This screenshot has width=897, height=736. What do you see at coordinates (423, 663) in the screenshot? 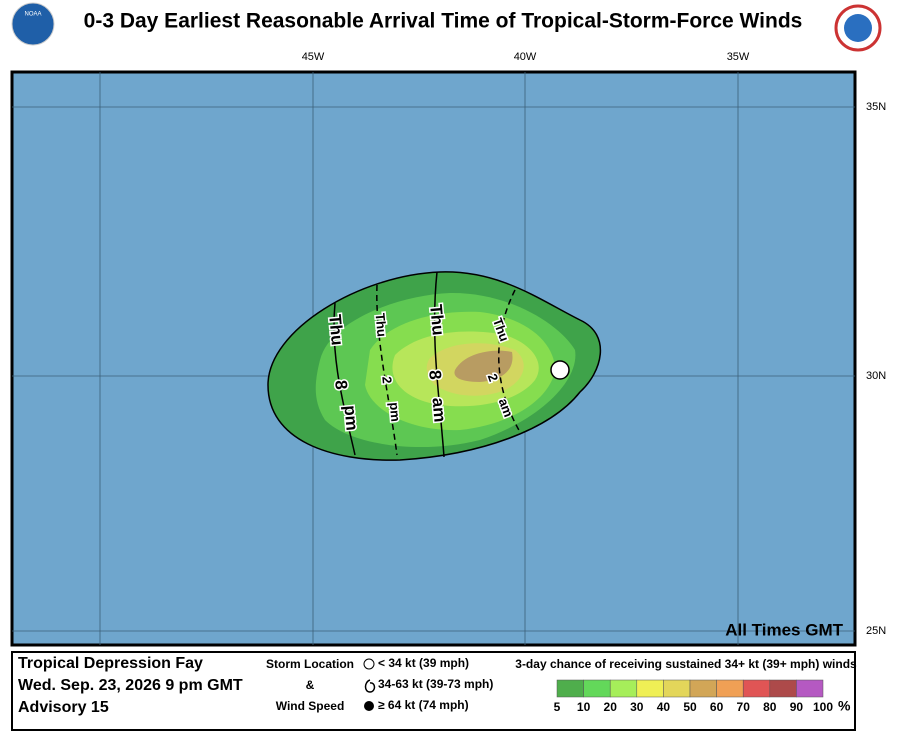
I see `key-item: < 34 kt (39 mph)` at bounding box center [423, 663].